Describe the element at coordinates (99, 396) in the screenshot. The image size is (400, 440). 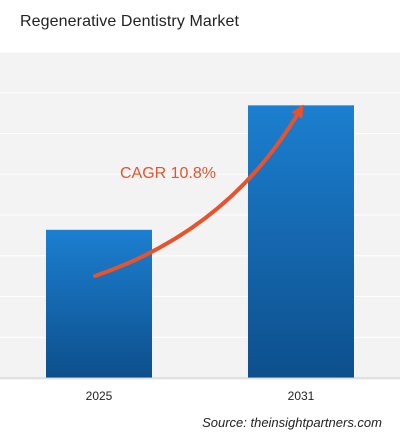
I see `x-tick-label: 2025` at that location.